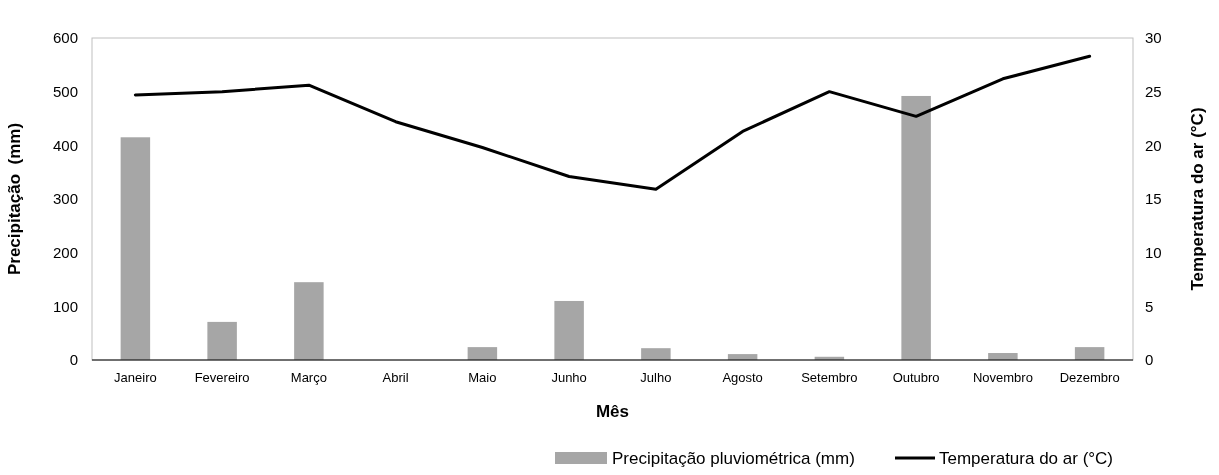 This screenshot has height=475, width=1219. What do you see at coordinates (612, 411) in the screenshot?
I see `x-axis-title: Mês` at bounding box center [612, 411].